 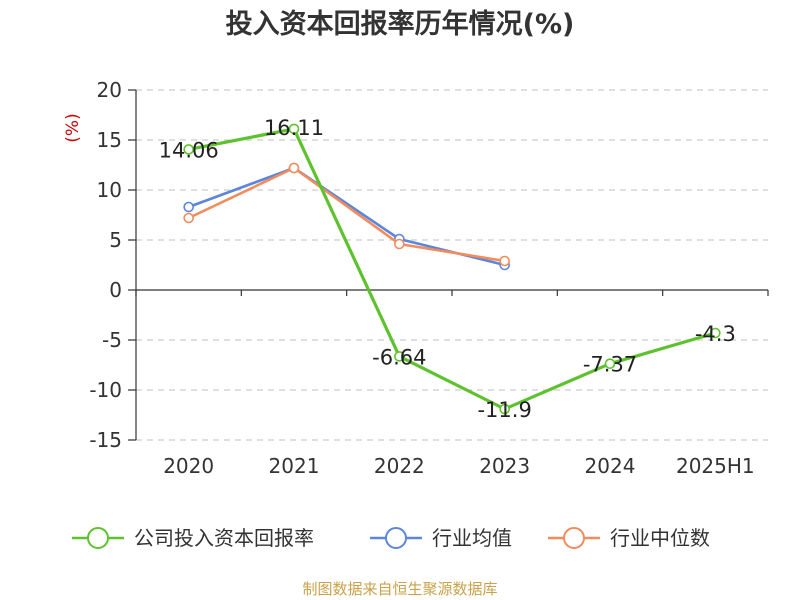 I want to click on x-tick-label: 2020, so click(x=188, y=466).